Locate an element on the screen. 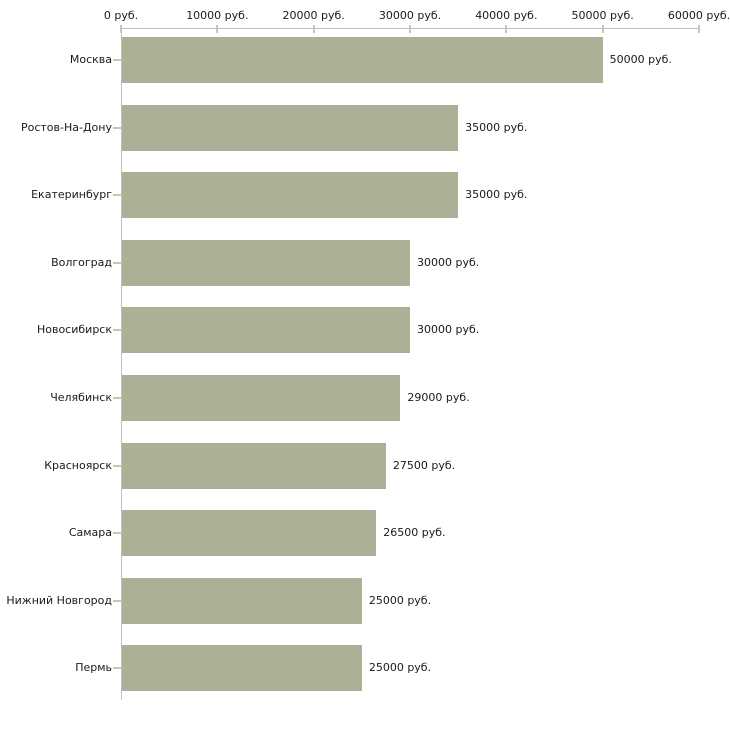  value-label: 29000 руб. is located at coordinates (438, 397).